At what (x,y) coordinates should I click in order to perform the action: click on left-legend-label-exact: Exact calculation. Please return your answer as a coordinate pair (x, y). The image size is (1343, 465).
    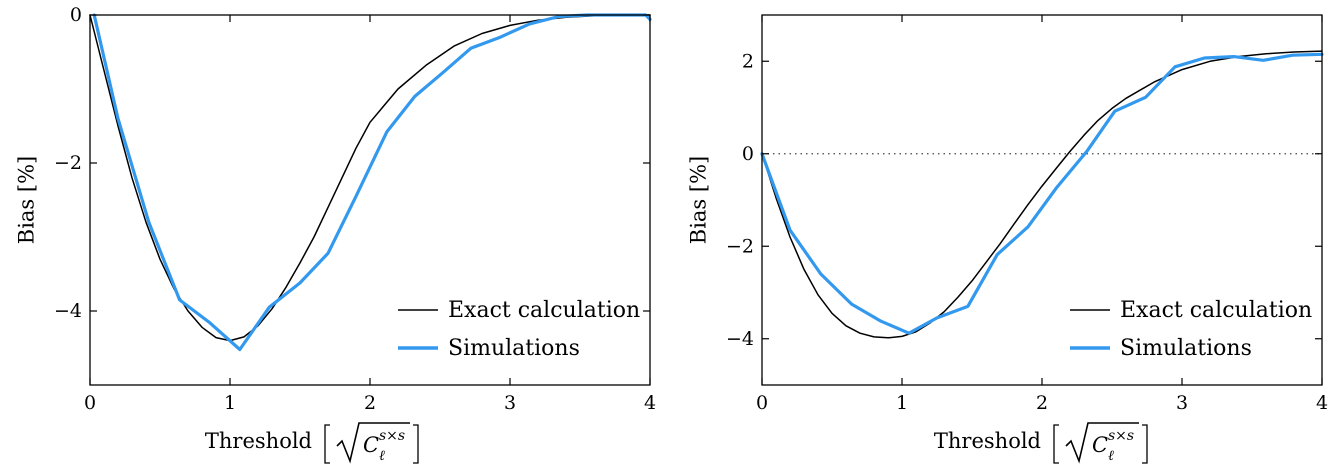
    Looking at the image, I should click on (544, 310).